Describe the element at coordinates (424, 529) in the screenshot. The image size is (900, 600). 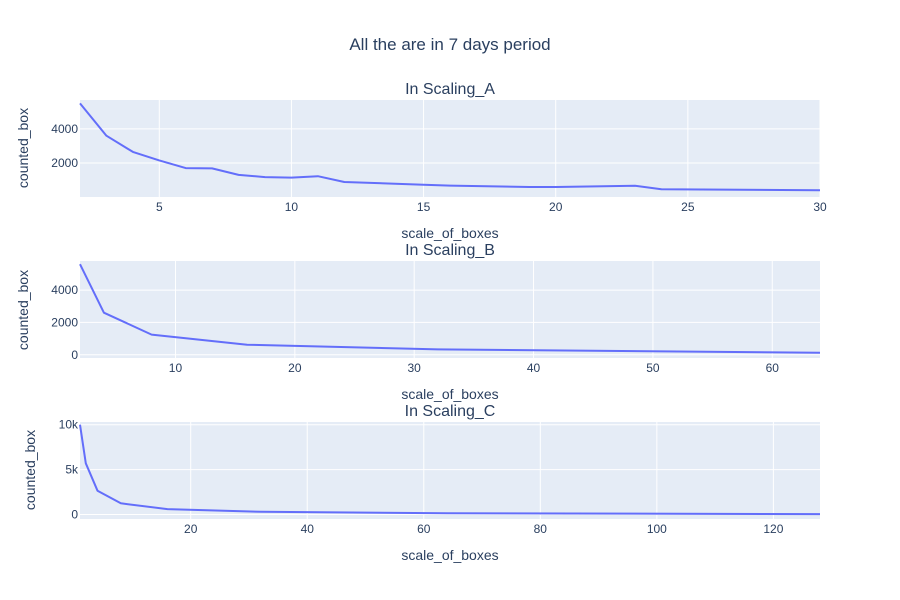
I see `subplot-c-x-tick-label: 60` at that location.